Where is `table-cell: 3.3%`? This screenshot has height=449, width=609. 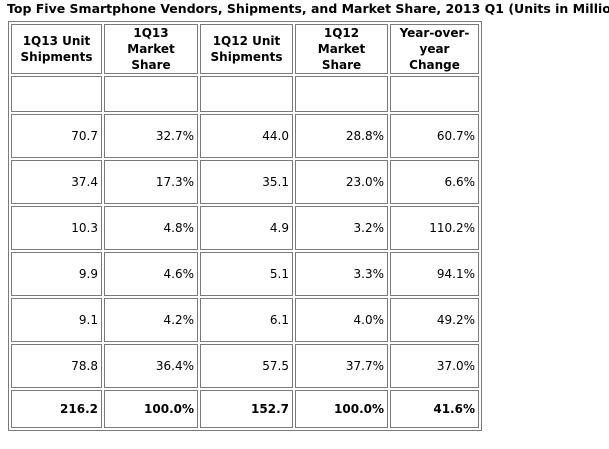 table-cell: 3.3% is located at coordinates (341, 274).